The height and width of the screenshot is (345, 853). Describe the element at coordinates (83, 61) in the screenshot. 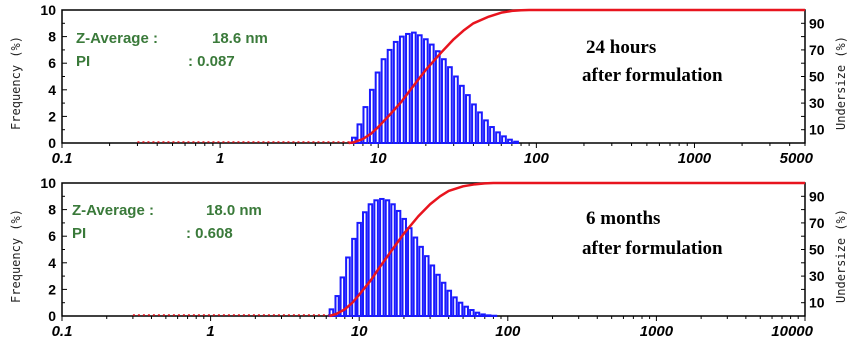

I see `pi-label: PI` at that location.